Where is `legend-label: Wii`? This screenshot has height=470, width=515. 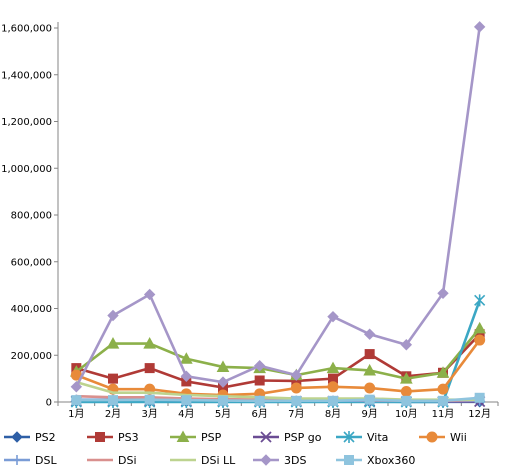
legend-label: Wii is located at coordinates (458, 437).